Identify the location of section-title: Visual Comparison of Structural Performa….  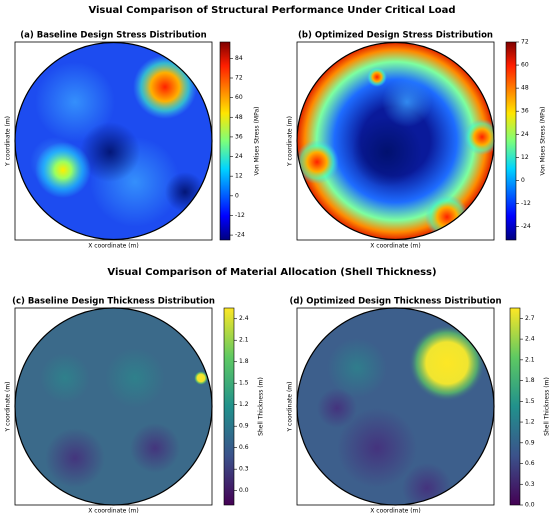
(271, 10).